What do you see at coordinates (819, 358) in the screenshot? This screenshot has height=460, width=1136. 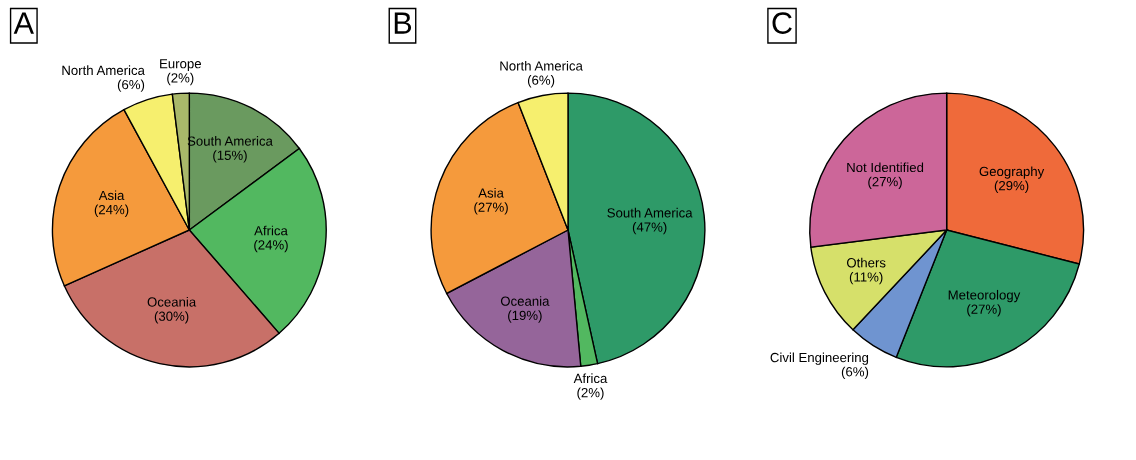 I see `slice-label: Civil Engineering` at bounding box center [819, 358].